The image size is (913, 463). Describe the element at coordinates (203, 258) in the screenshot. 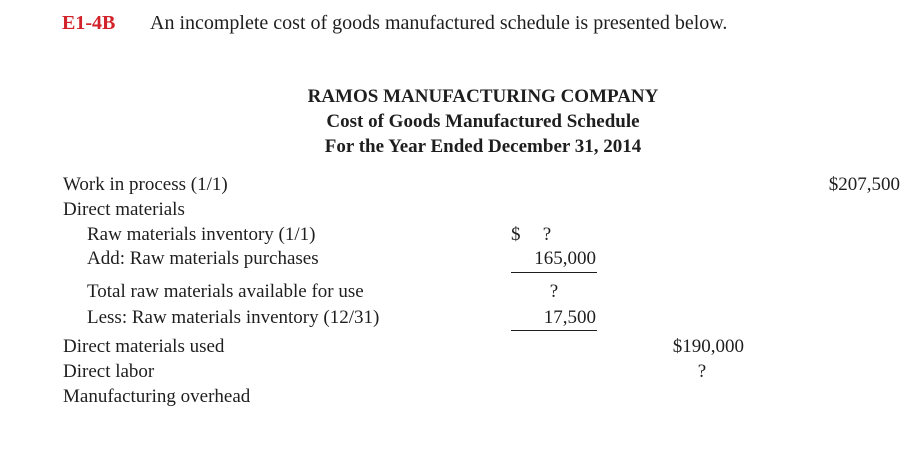

I see `purchases-label: Add: Raw materials purchases` at that location.